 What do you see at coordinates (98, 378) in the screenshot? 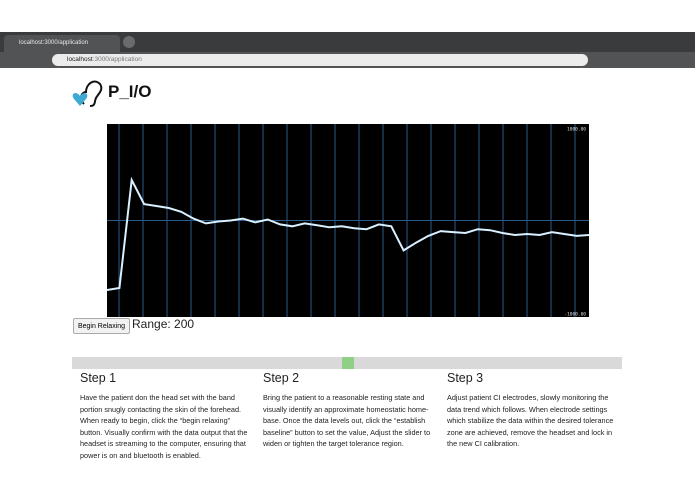
I see `step-title: Step 1` at bounding box center [98, 378].